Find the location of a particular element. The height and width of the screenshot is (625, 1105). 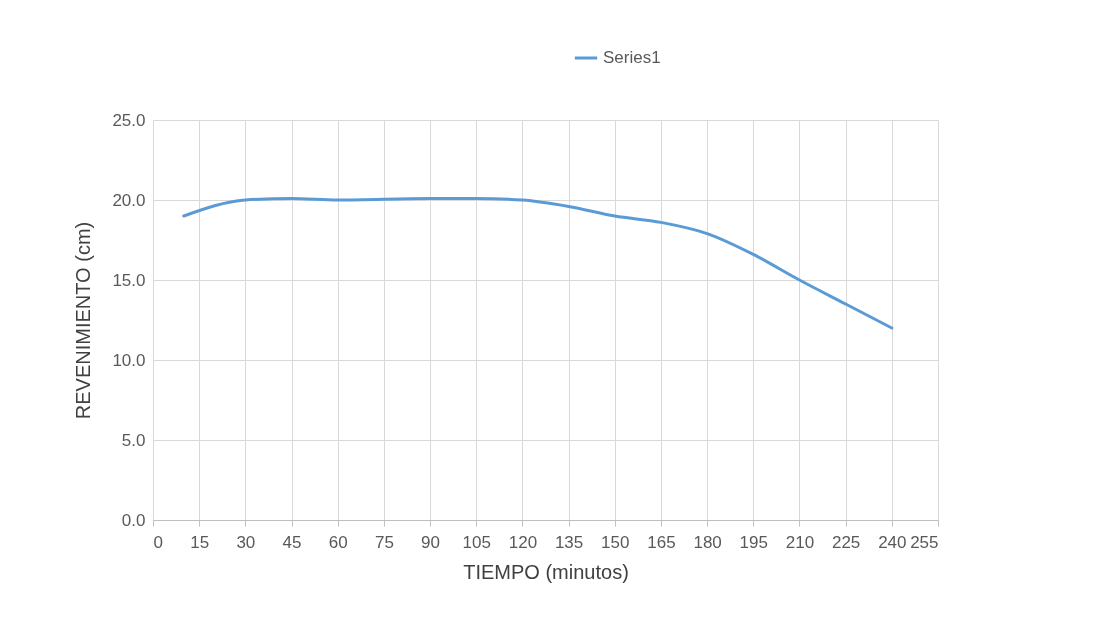

x-tick-label: 255 is located at coordinates (924, 542).